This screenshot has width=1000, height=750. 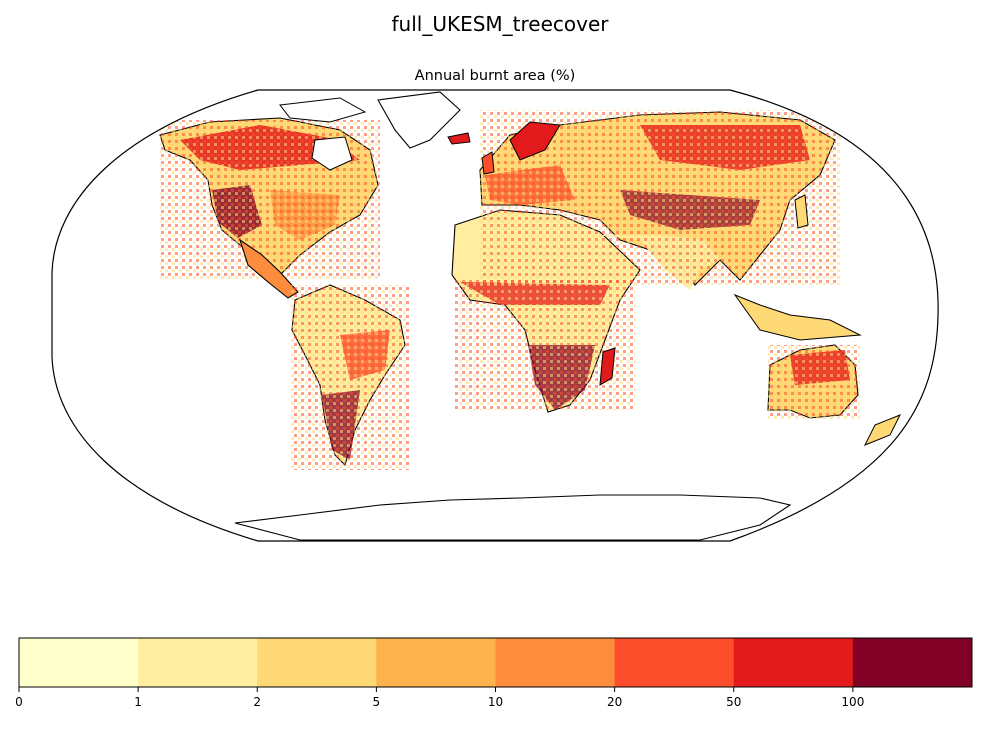 What do you see at coordinates (852, 702) in the screenshot?
I see `colorbar-tick-label: 100` at bounding box center [852, 702].